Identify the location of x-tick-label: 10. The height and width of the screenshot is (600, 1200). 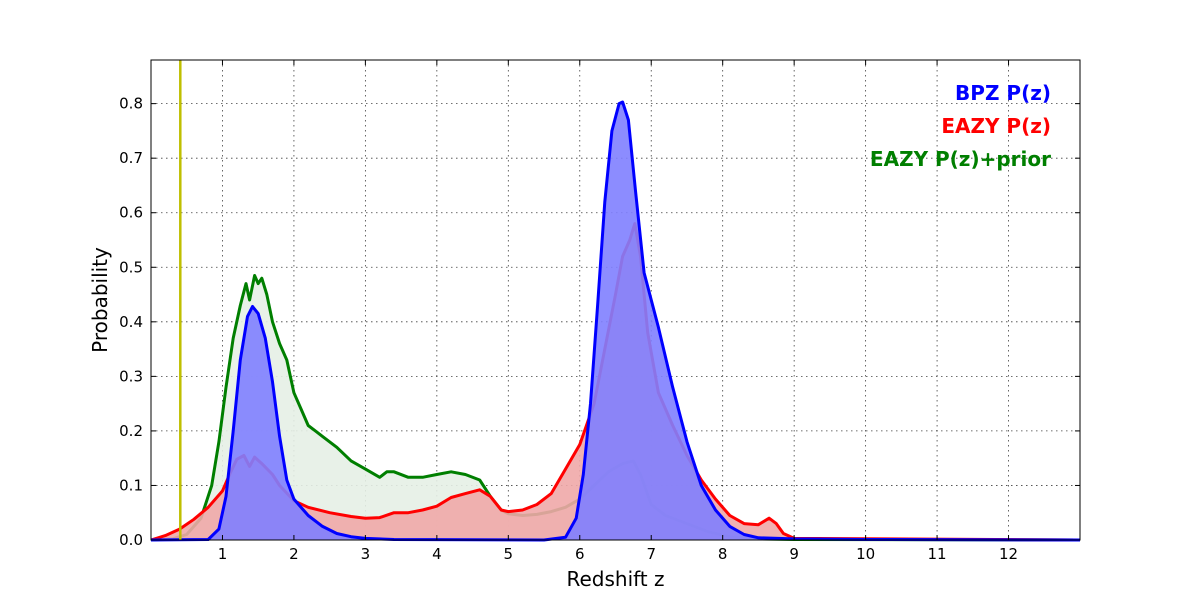
(865, 554).